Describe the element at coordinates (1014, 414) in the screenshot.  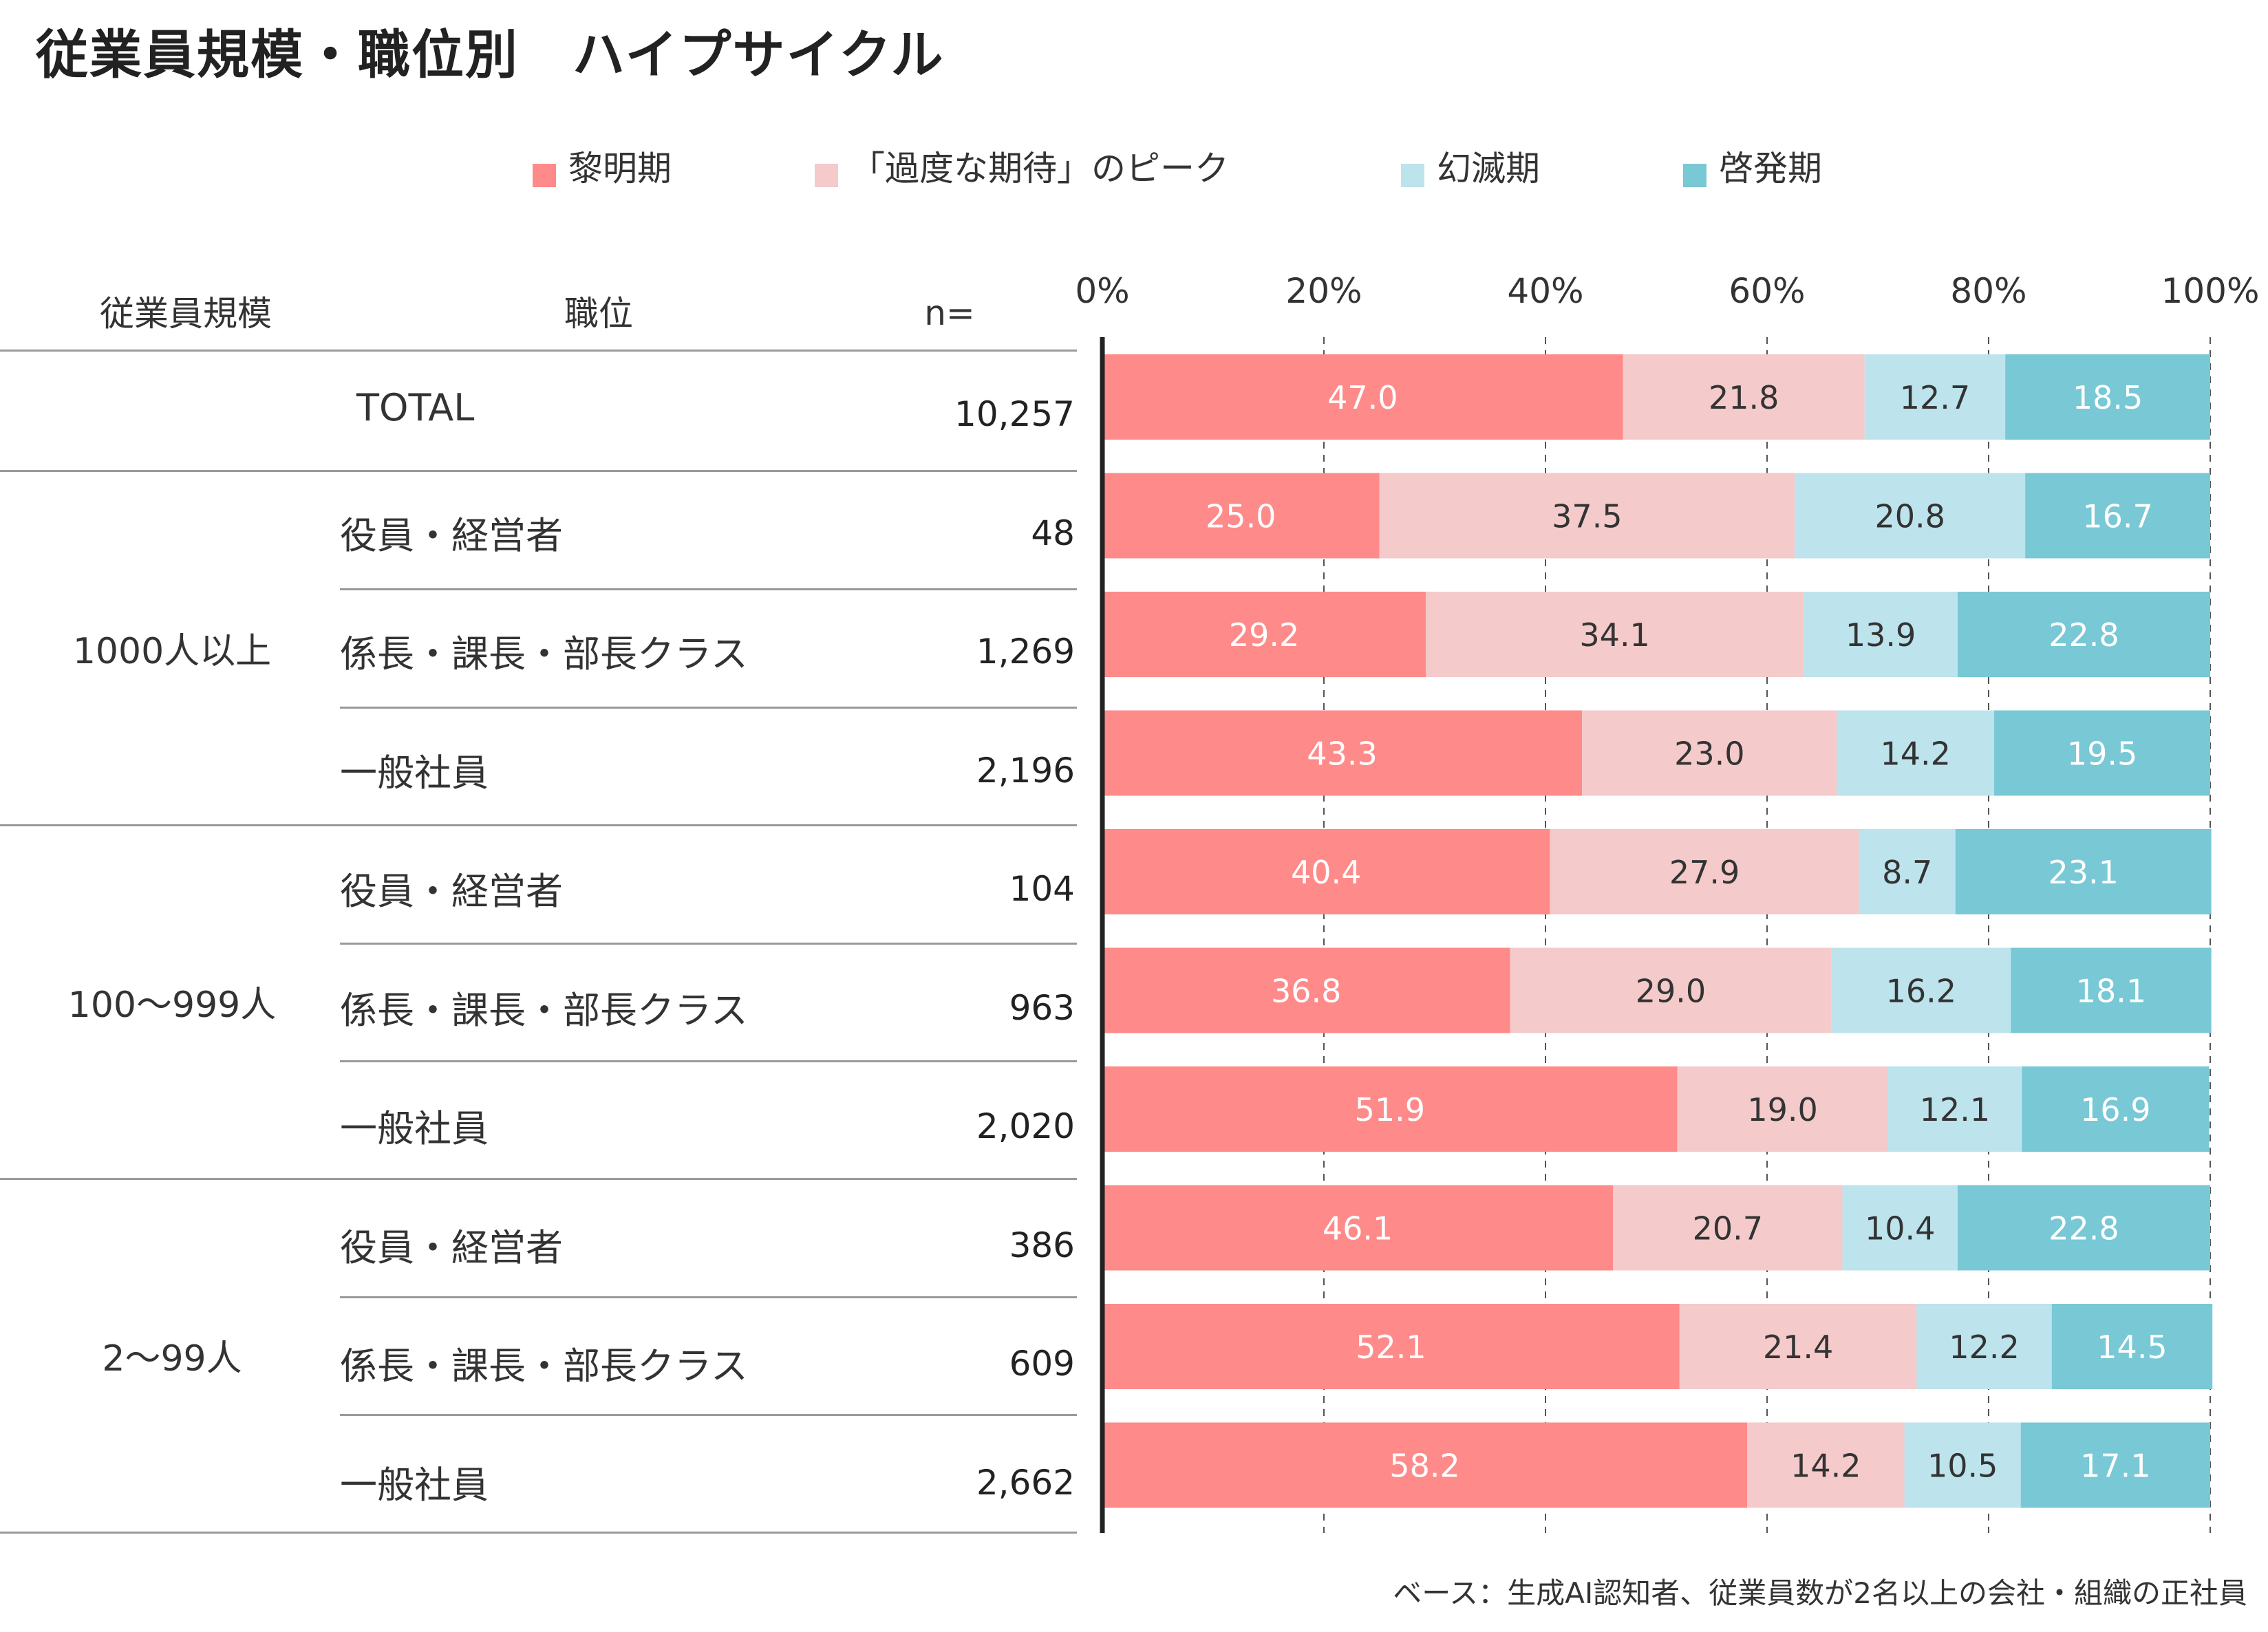
I see `row-n-value: 10,257` at that location.